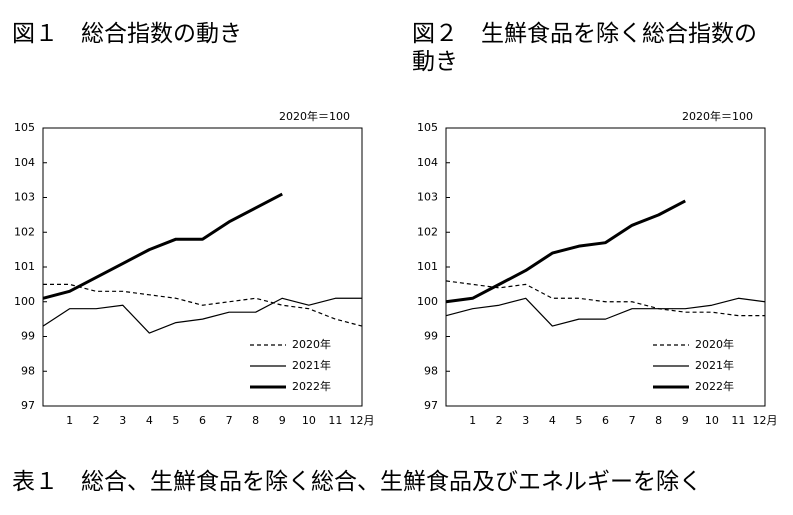  I want to click on chart-title: 図１ 総合指数の動き, so click(127, 34).